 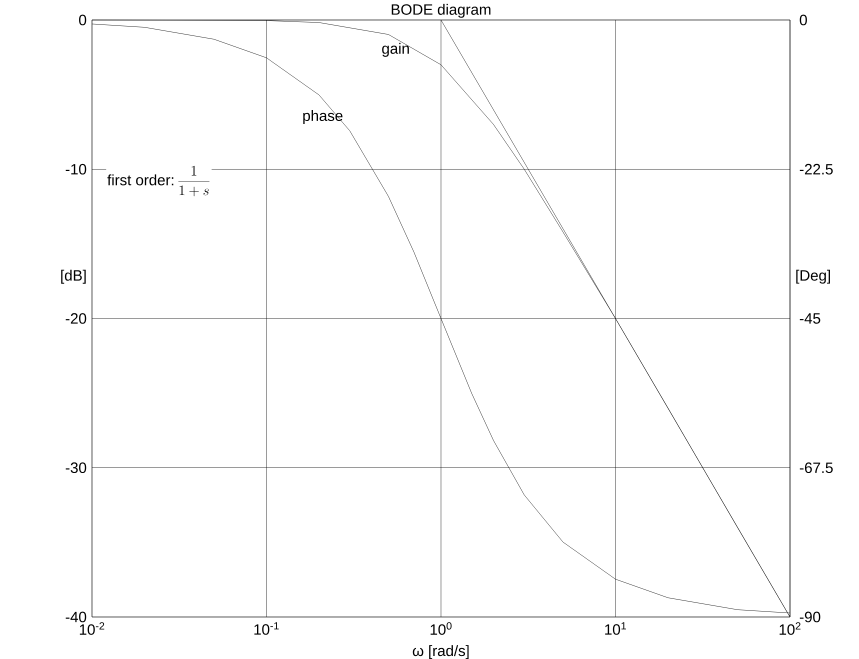 What do you see at coordinates (395, 49) in the screenshot?
I see `series-label: gain` at bounding box center [395, 49].